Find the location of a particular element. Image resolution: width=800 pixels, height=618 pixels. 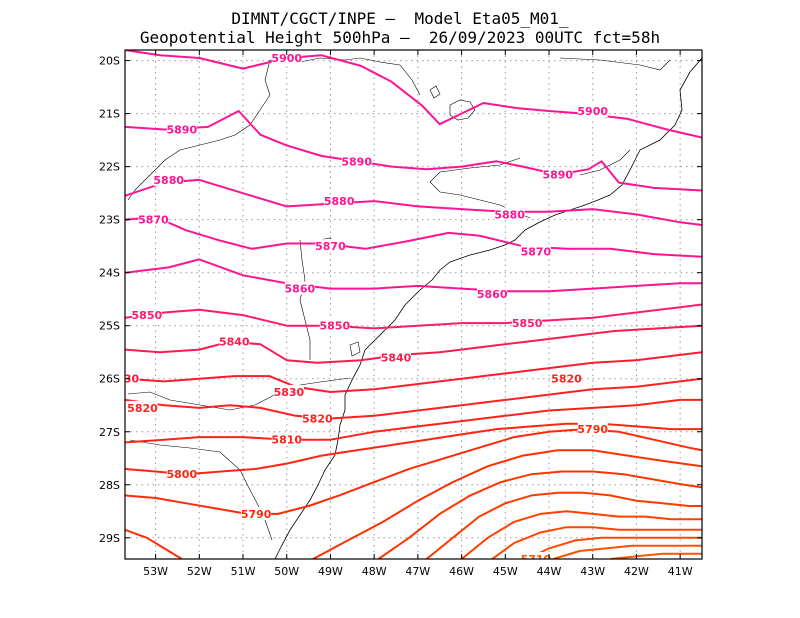

contour-label: 5880 is located at coordinates (168, 180).